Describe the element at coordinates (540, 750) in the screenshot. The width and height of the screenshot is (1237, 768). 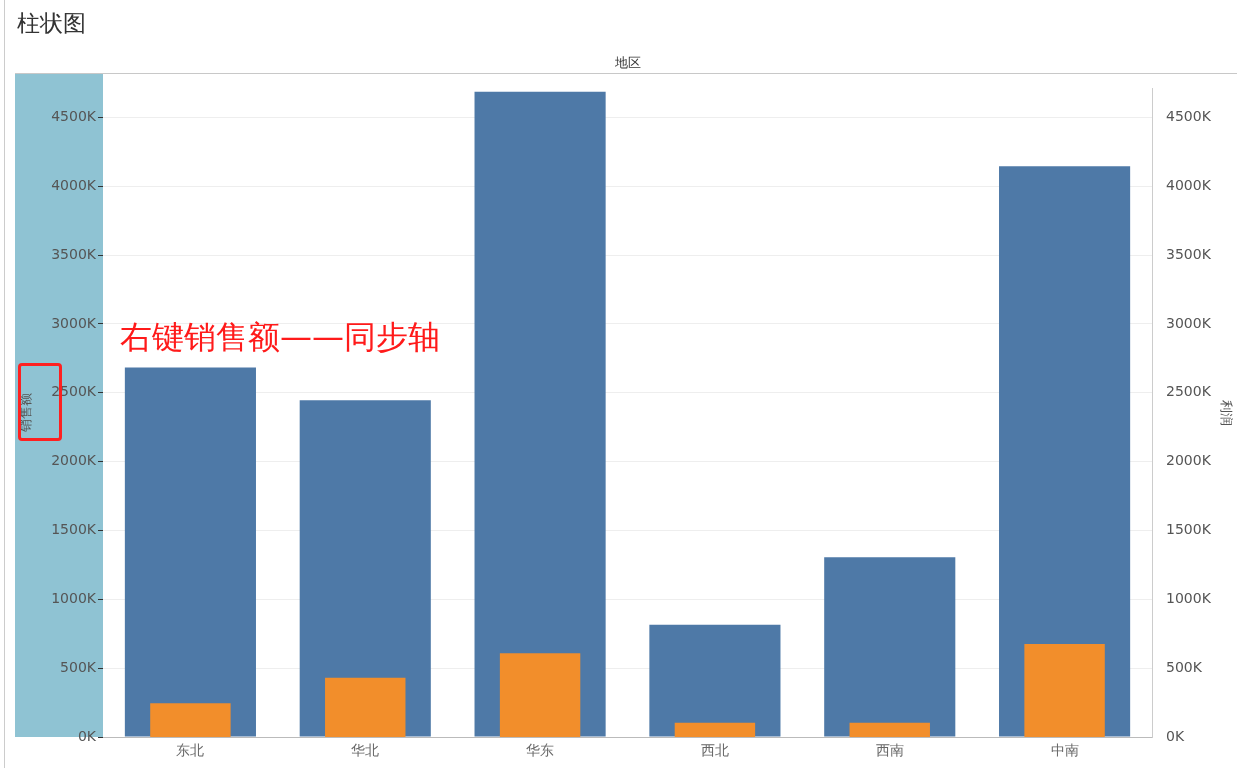
I see `x-tick-label: 华东` at that location.